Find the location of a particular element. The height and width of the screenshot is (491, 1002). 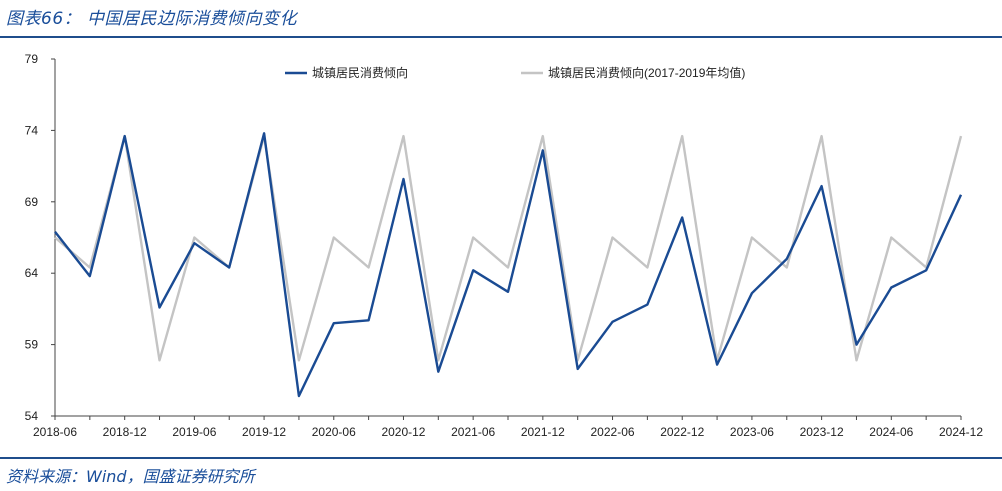

source-note: 资料来源：Wind，国盛证券研究所 is located at coordinates (130, 476).